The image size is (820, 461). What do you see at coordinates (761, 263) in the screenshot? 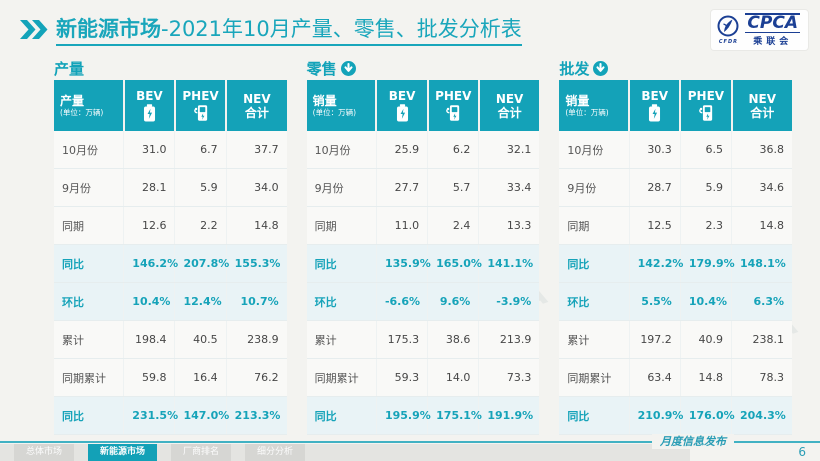
I see `table-cell: 148.1%` at bounding box center [761, 263].